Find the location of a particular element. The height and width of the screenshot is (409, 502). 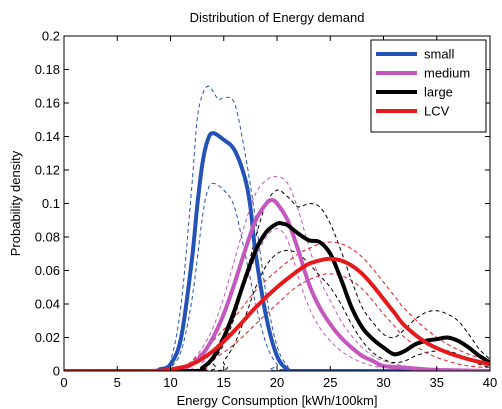

x-tick-label: 0 is located at coordinates (63, 382).